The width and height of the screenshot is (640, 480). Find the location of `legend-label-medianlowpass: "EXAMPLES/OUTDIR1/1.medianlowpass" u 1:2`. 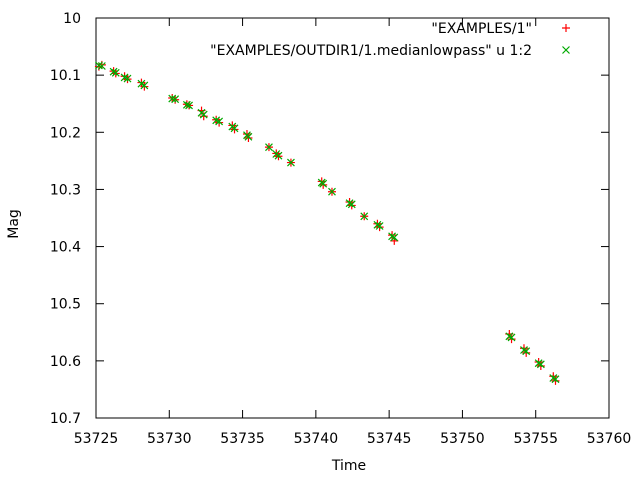

legend-label-medianlowpass: "EXAMPLES/OUTDIR1/1.medianlowpass" u 1:2 is located at coordinates (371, 51).